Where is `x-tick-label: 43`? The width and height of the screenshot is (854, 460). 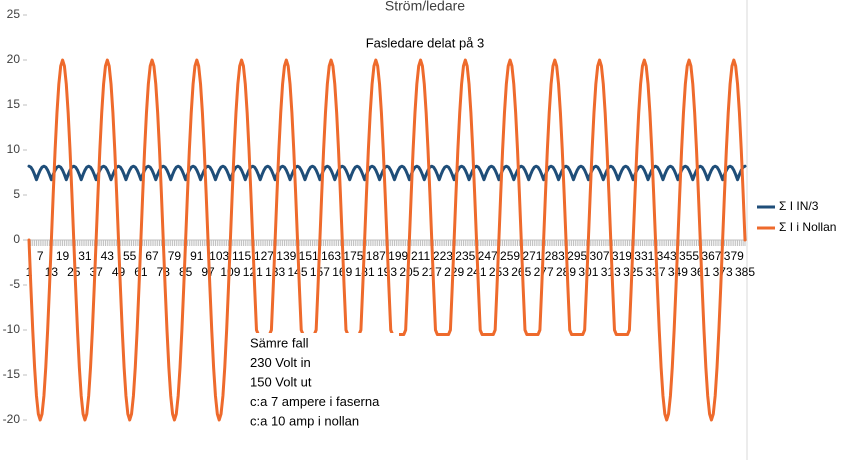
x-tick-label: 43 is located at coordinates (108, 256).